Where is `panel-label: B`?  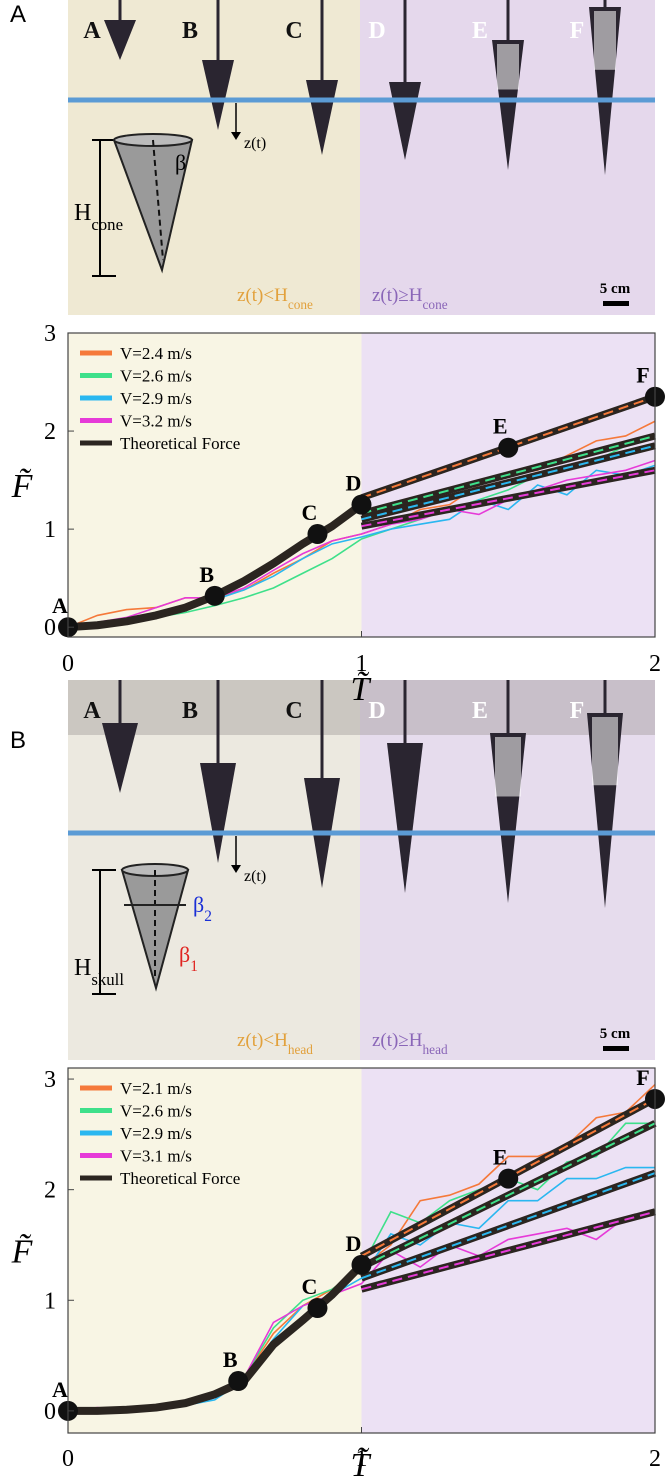 panel-label: B is located at coordinates (18, 740).